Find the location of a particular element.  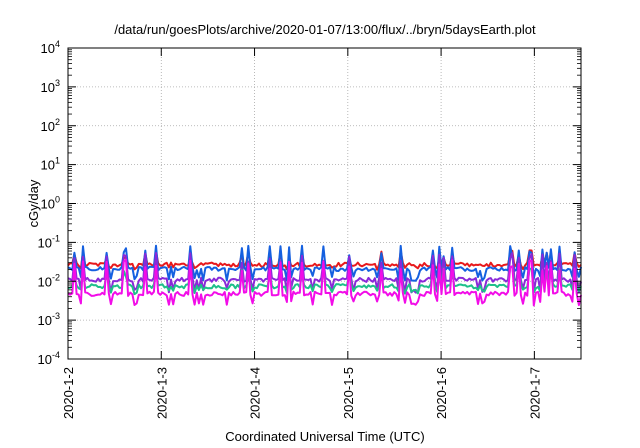

y-tick-label: 10¹ is located at coordinates (50, 164).